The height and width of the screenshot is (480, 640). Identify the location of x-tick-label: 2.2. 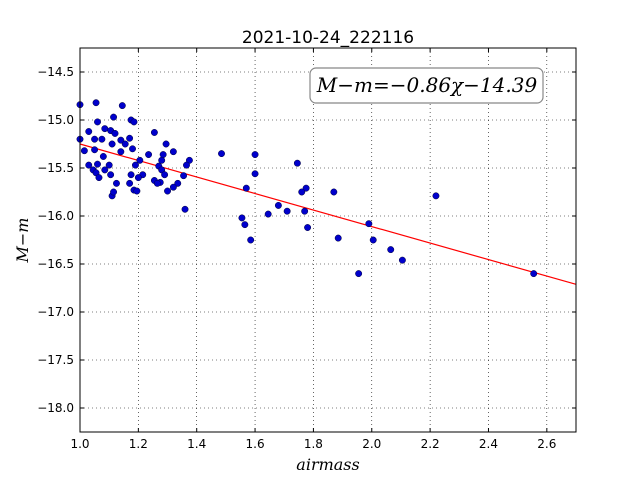
(430, 444).